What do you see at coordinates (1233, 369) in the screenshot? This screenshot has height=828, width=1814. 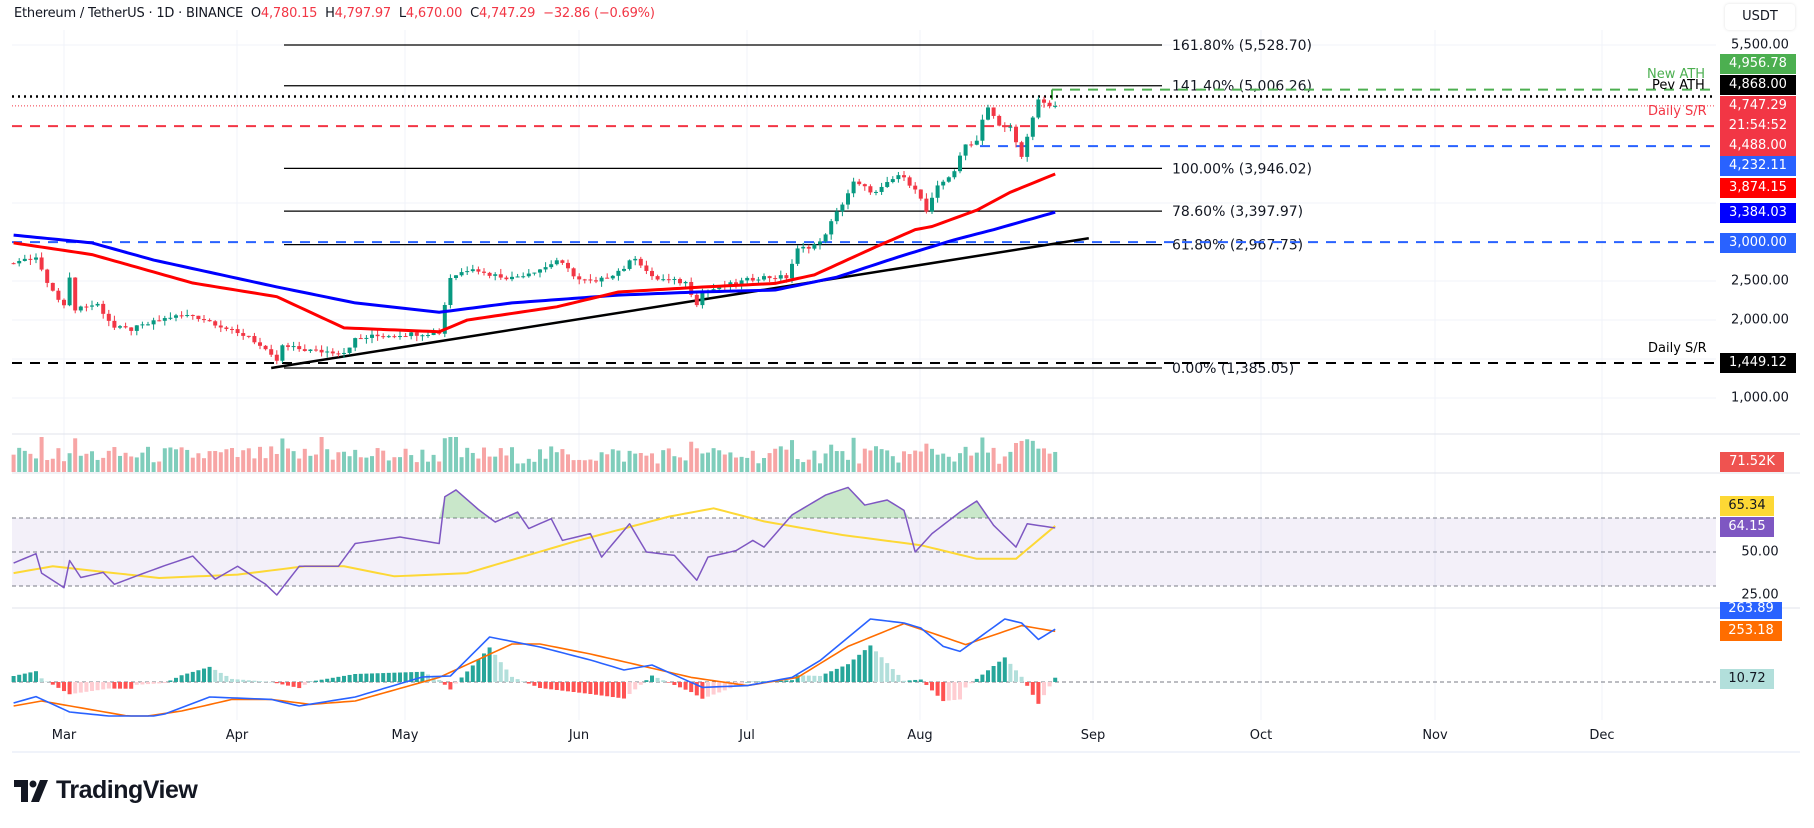 I see `fib-level-label: 0.00% (1,385.05)` at bounding box center [1233, 369].